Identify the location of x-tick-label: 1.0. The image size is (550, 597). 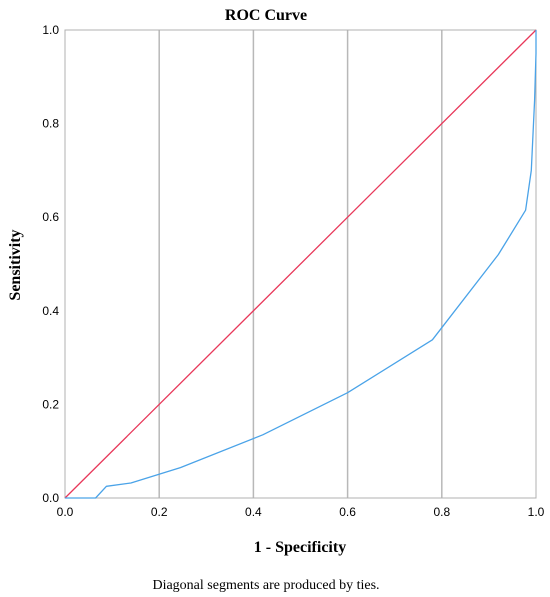
(536, 512).